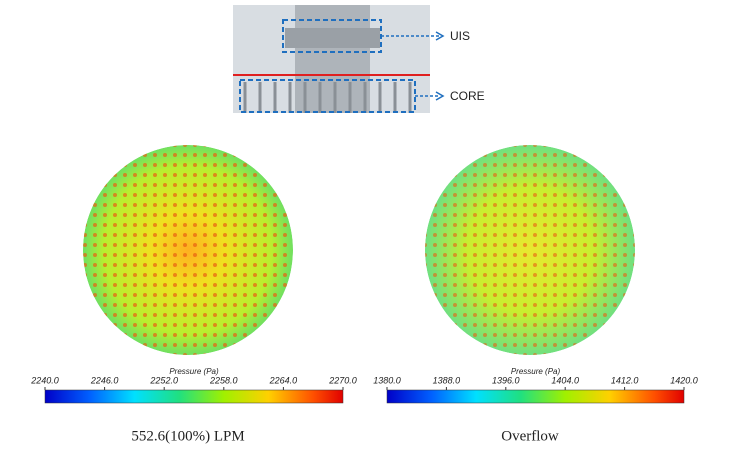 The image size is (749, 462). Describe the element at coordinates (530, 436) in the screenshot. I see `caption: Overflow` at that location.